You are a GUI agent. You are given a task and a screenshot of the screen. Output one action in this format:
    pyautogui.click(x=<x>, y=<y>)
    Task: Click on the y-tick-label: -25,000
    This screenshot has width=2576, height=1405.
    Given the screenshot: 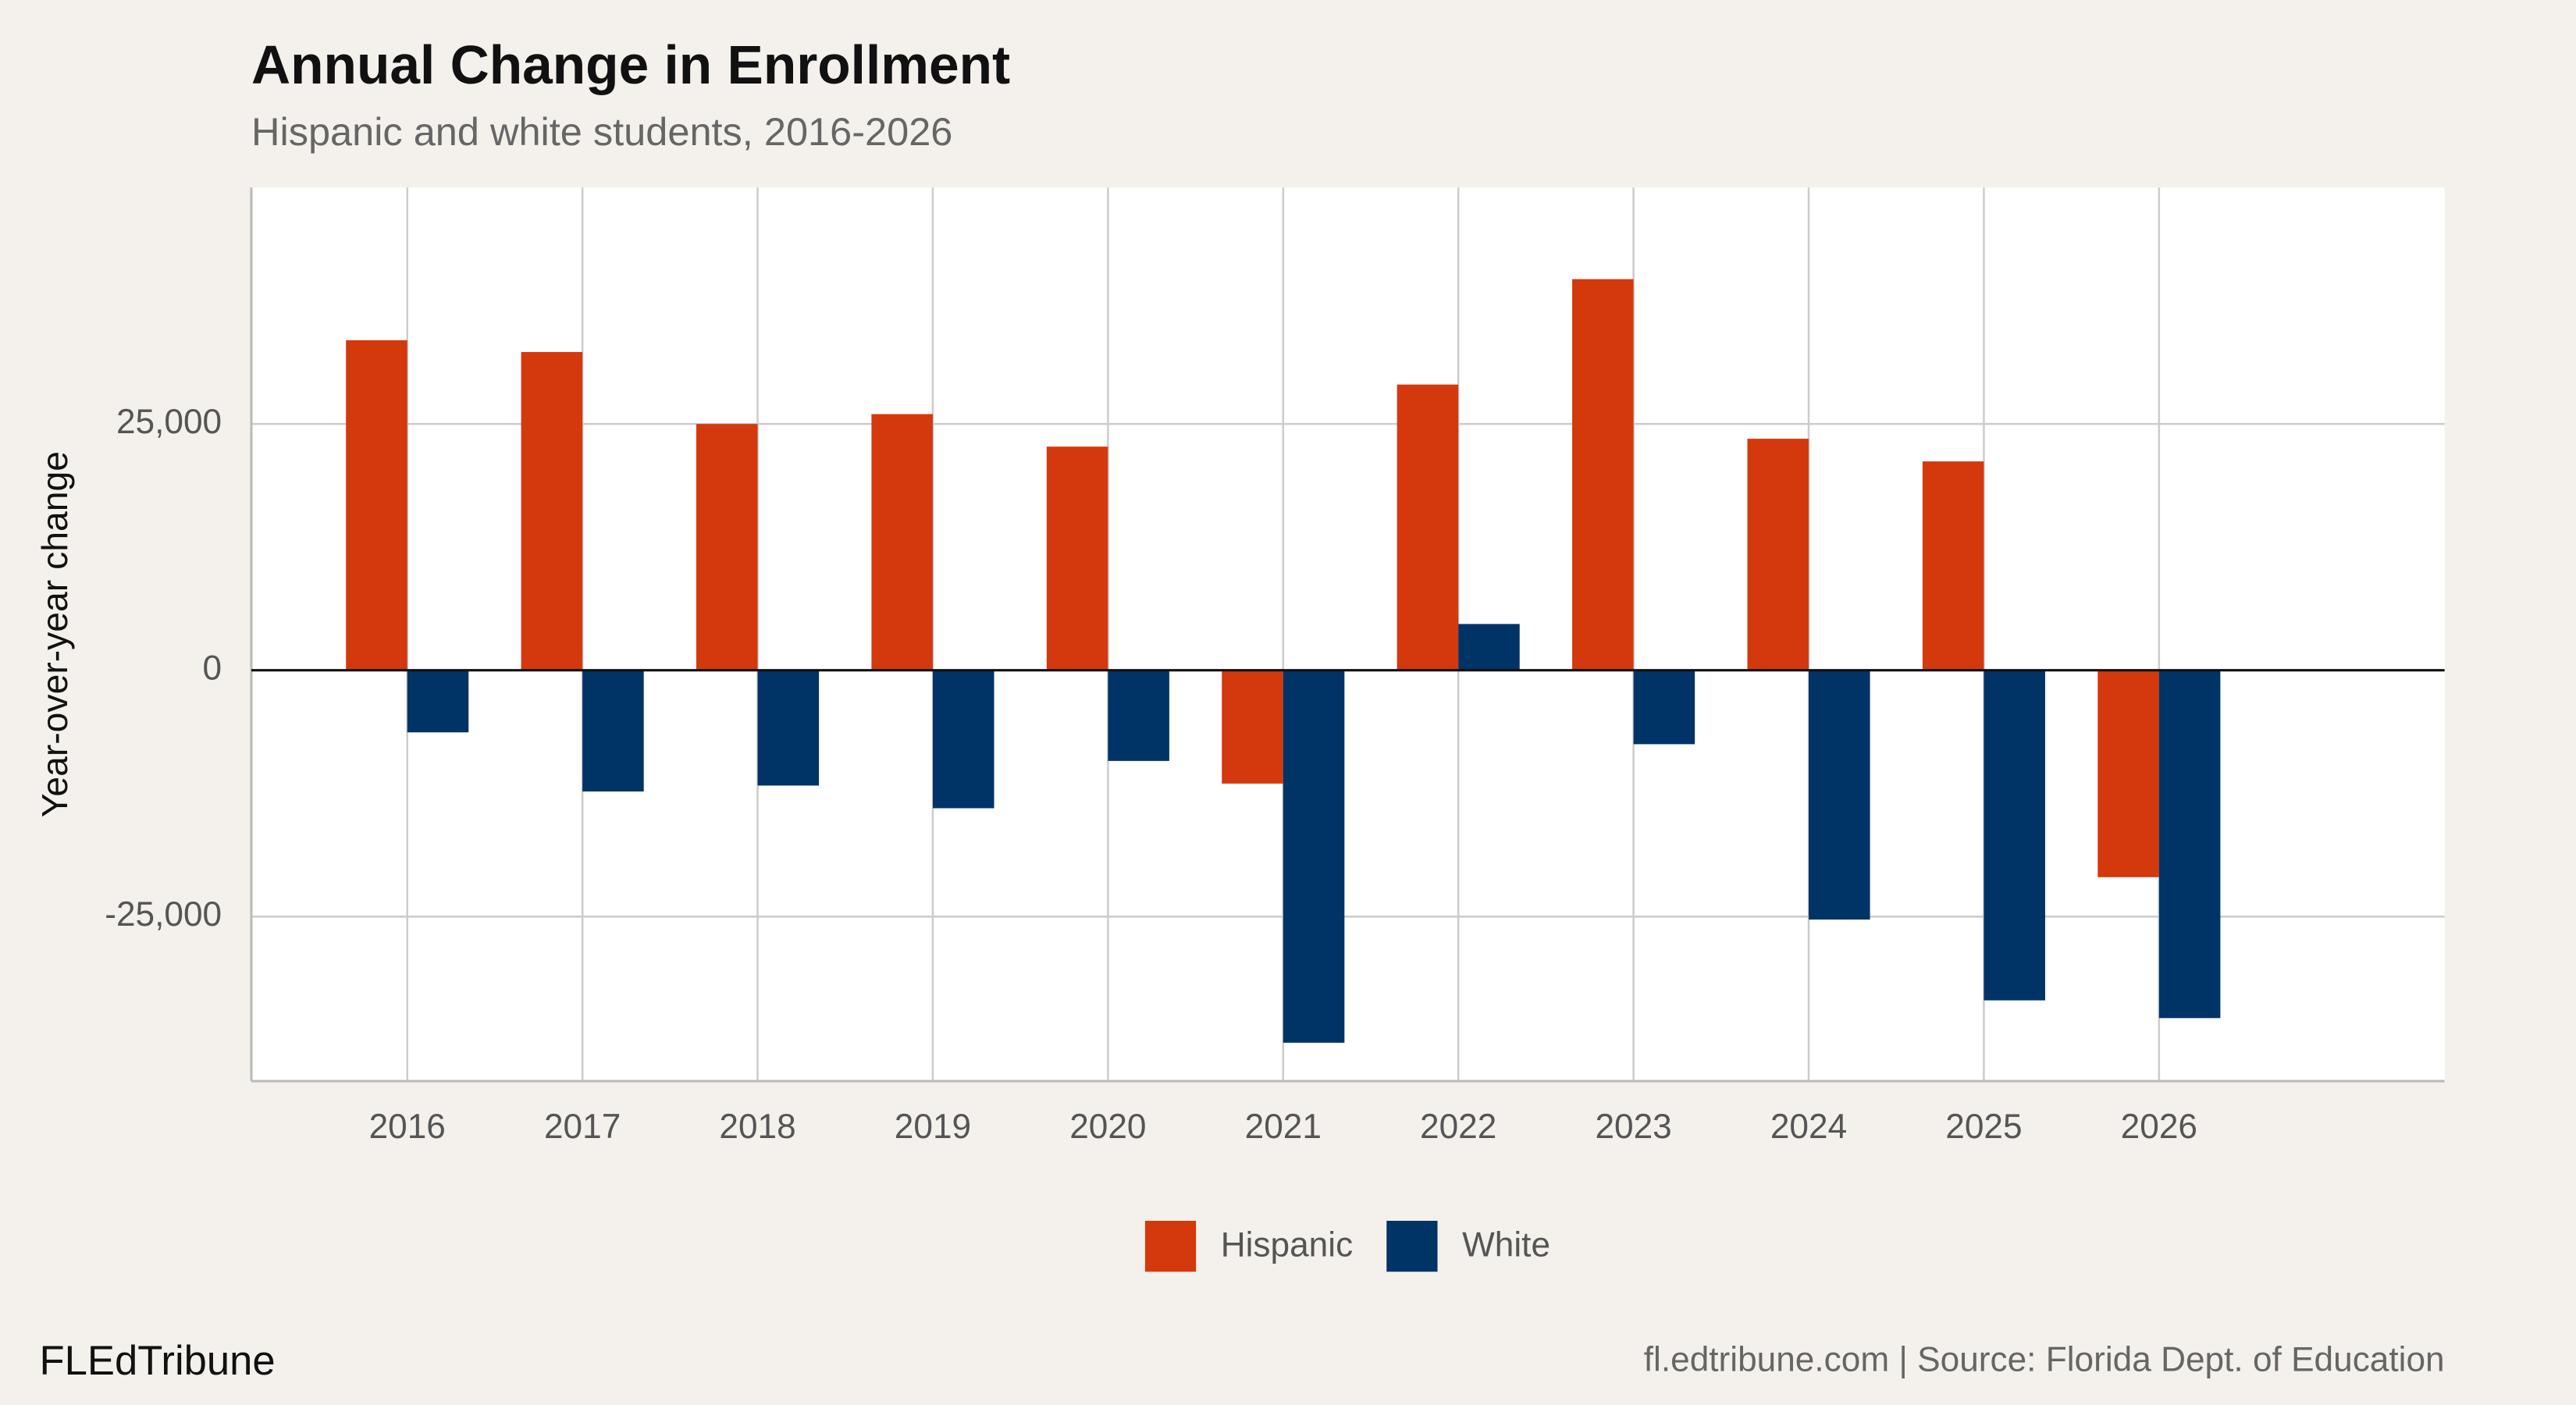 What is the action you would take?
    pyautogui.click(x=163, y=914)
    